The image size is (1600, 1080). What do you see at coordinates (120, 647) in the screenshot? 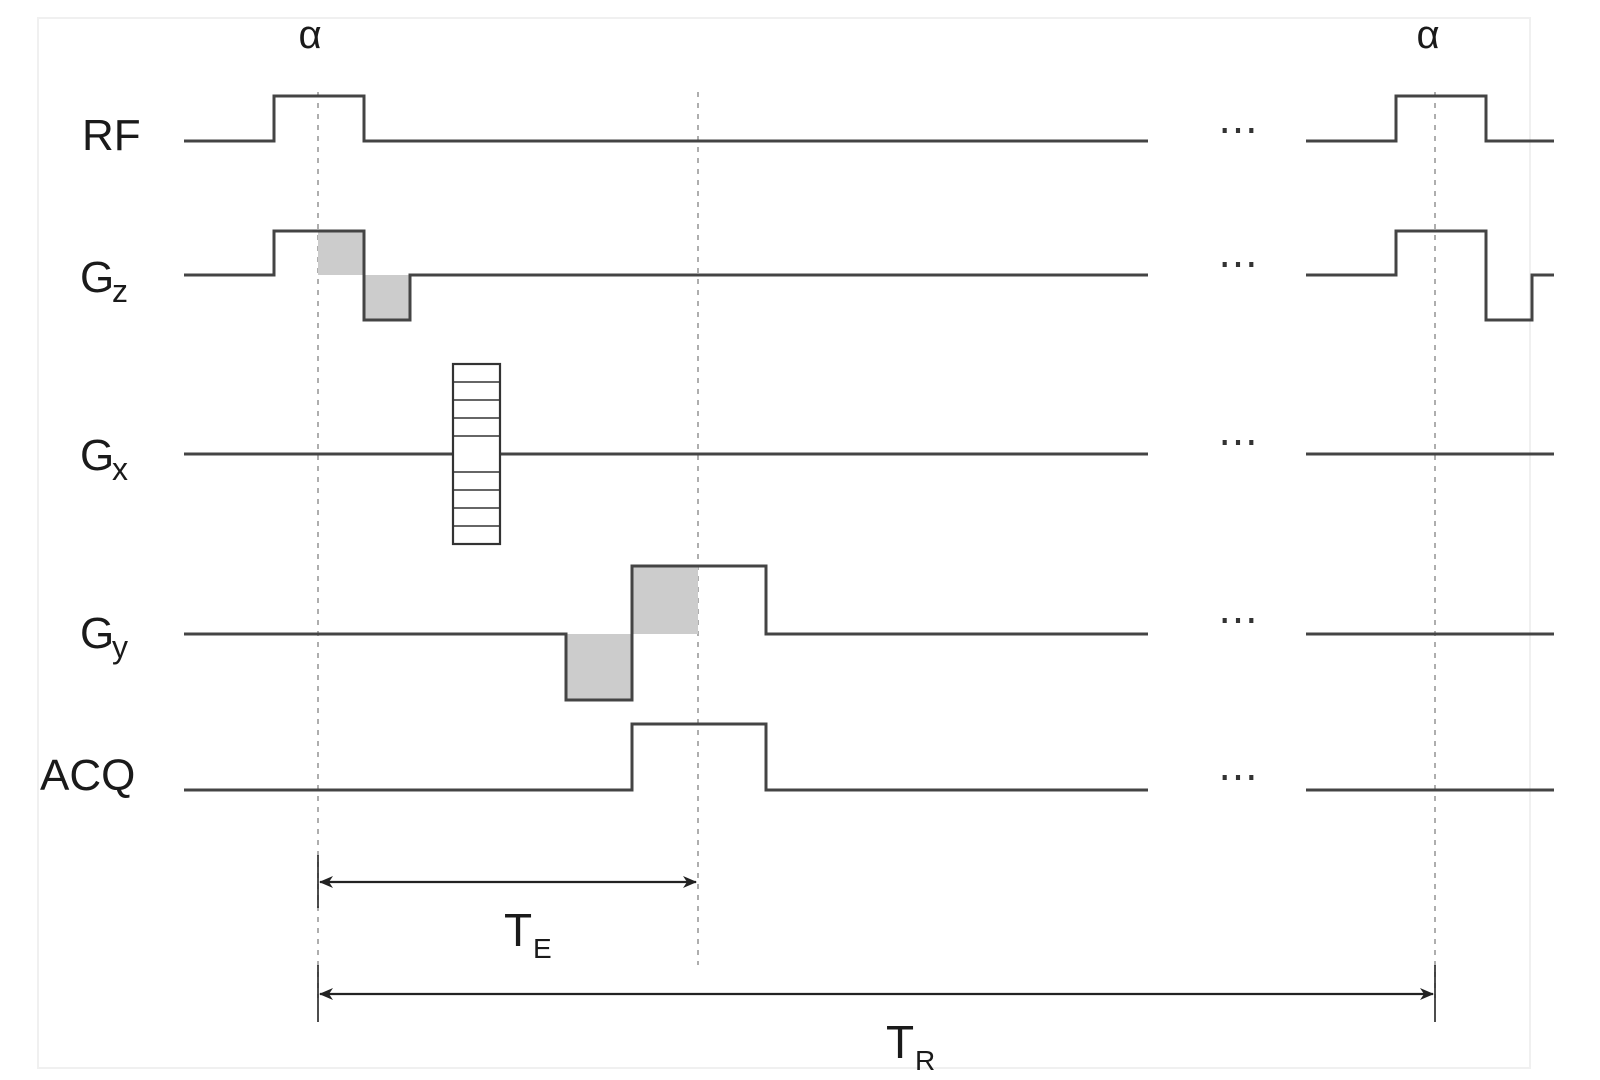
I see `gy-label-sub: y` at bounding box center [120, 647].